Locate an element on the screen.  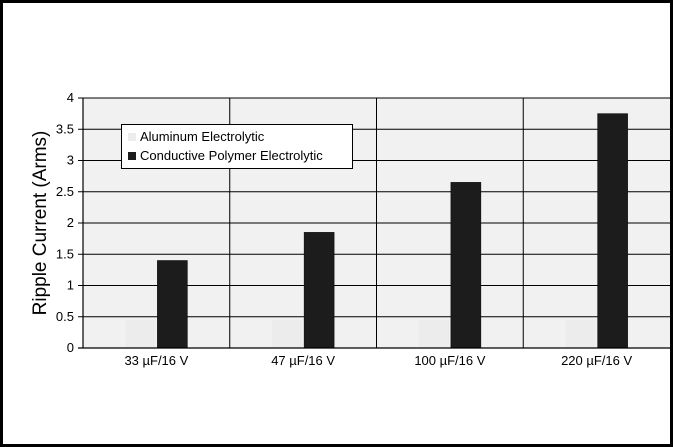
y-axis-title: Ripple Current (Arms) is located at coordinates (40, 223).